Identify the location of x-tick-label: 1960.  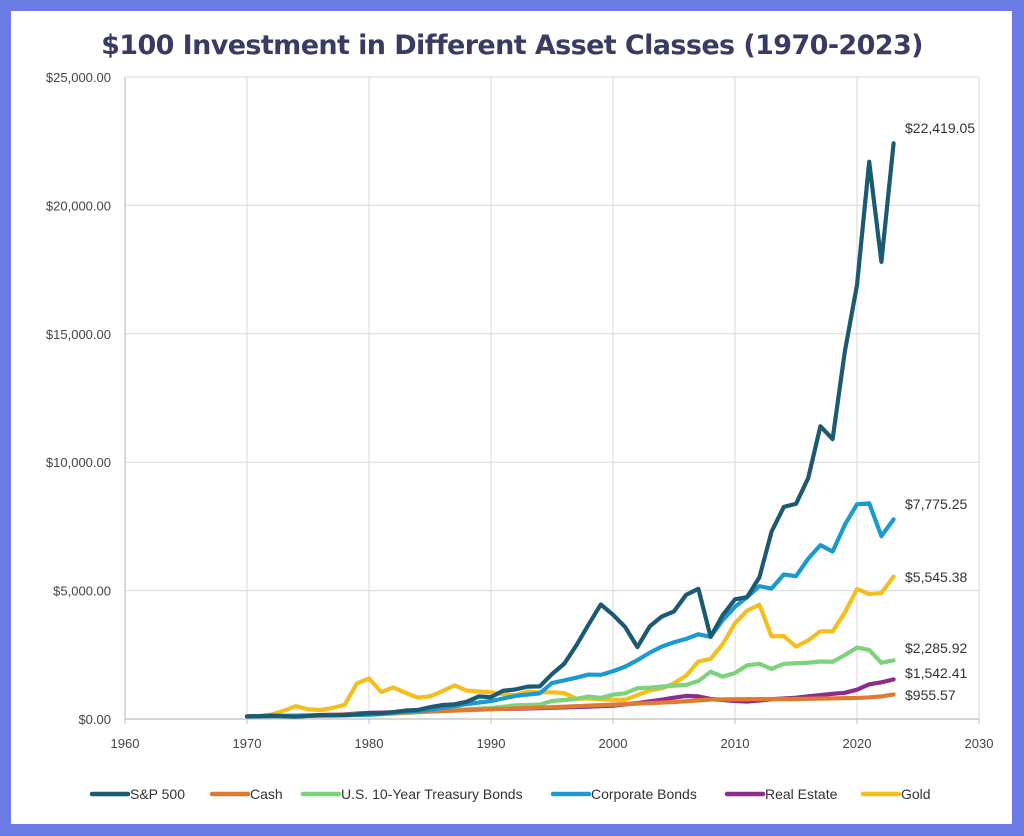
(125, 743).